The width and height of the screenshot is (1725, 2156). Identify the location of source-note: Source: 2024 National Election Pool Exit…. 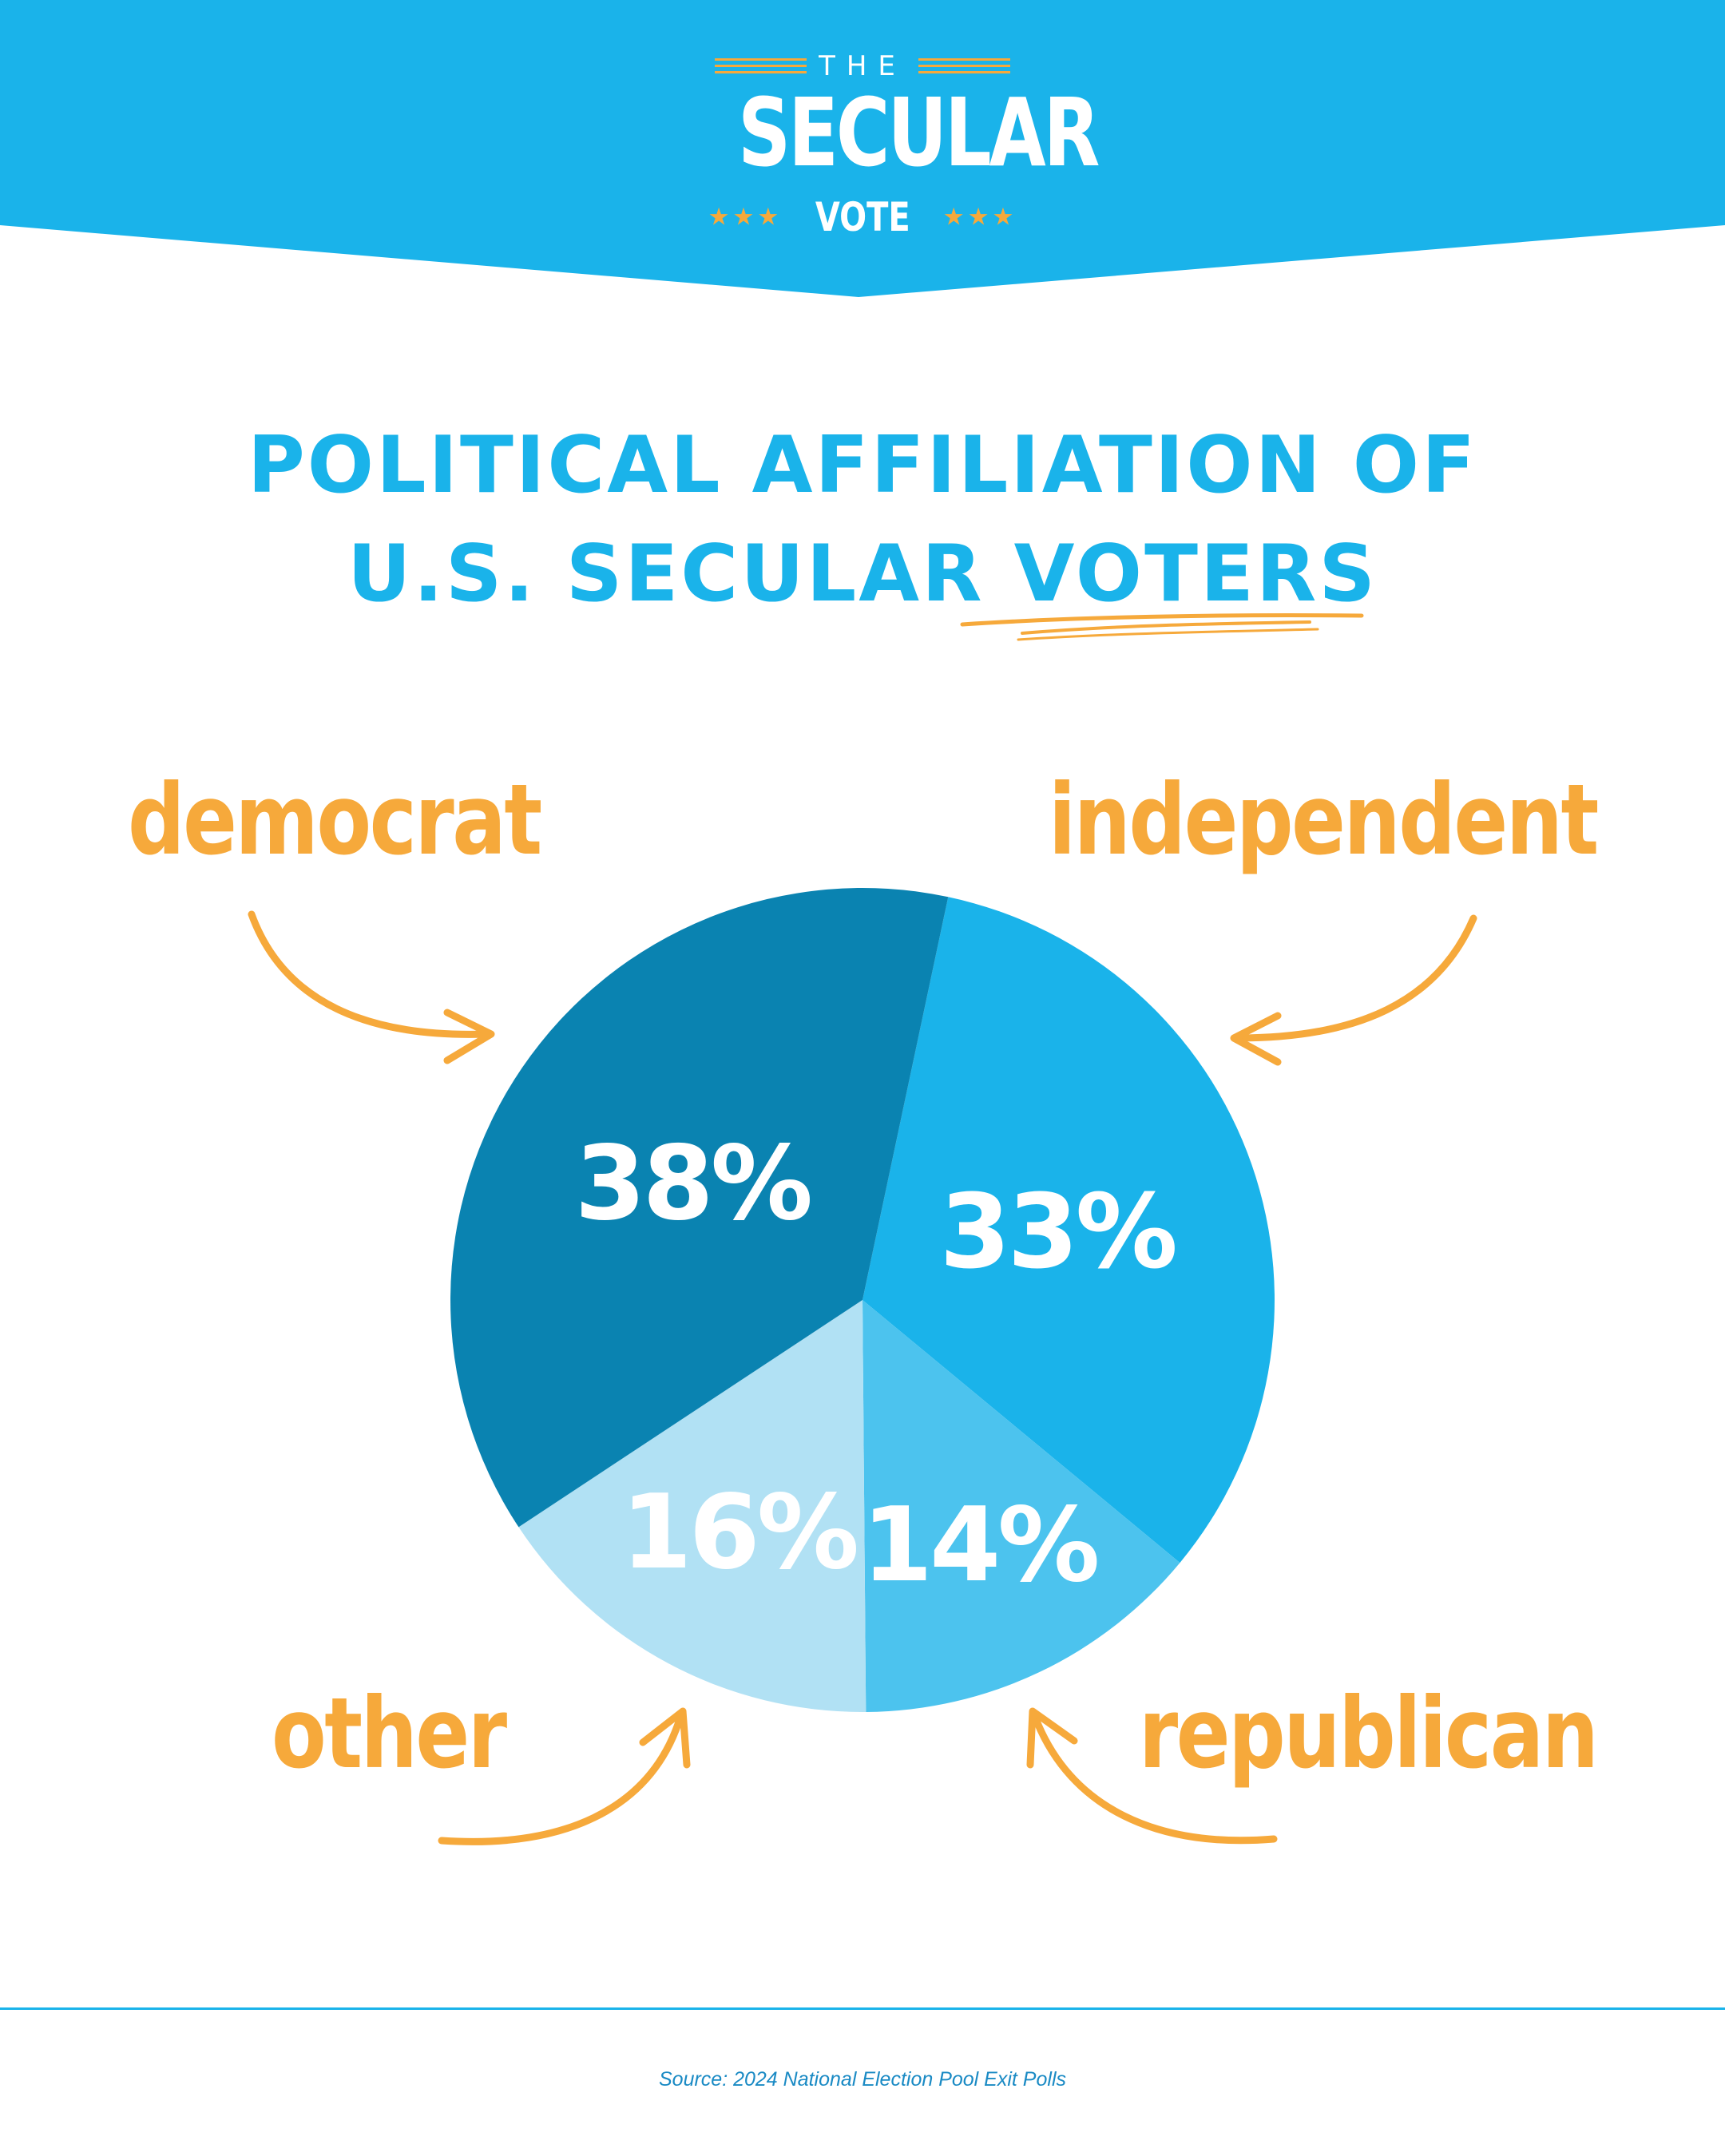
(862, 2079).